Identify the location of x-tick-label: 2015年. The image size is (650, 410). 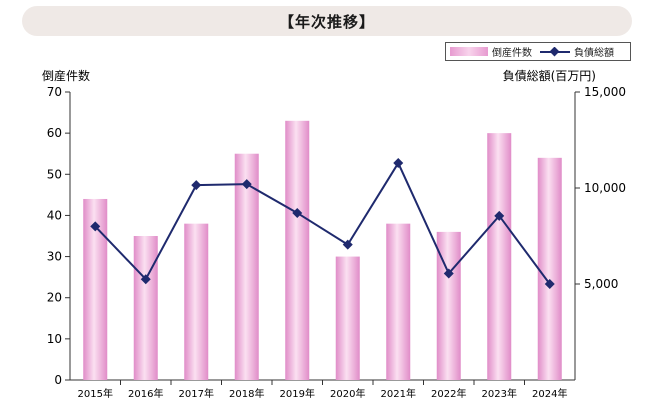
(95, 393).